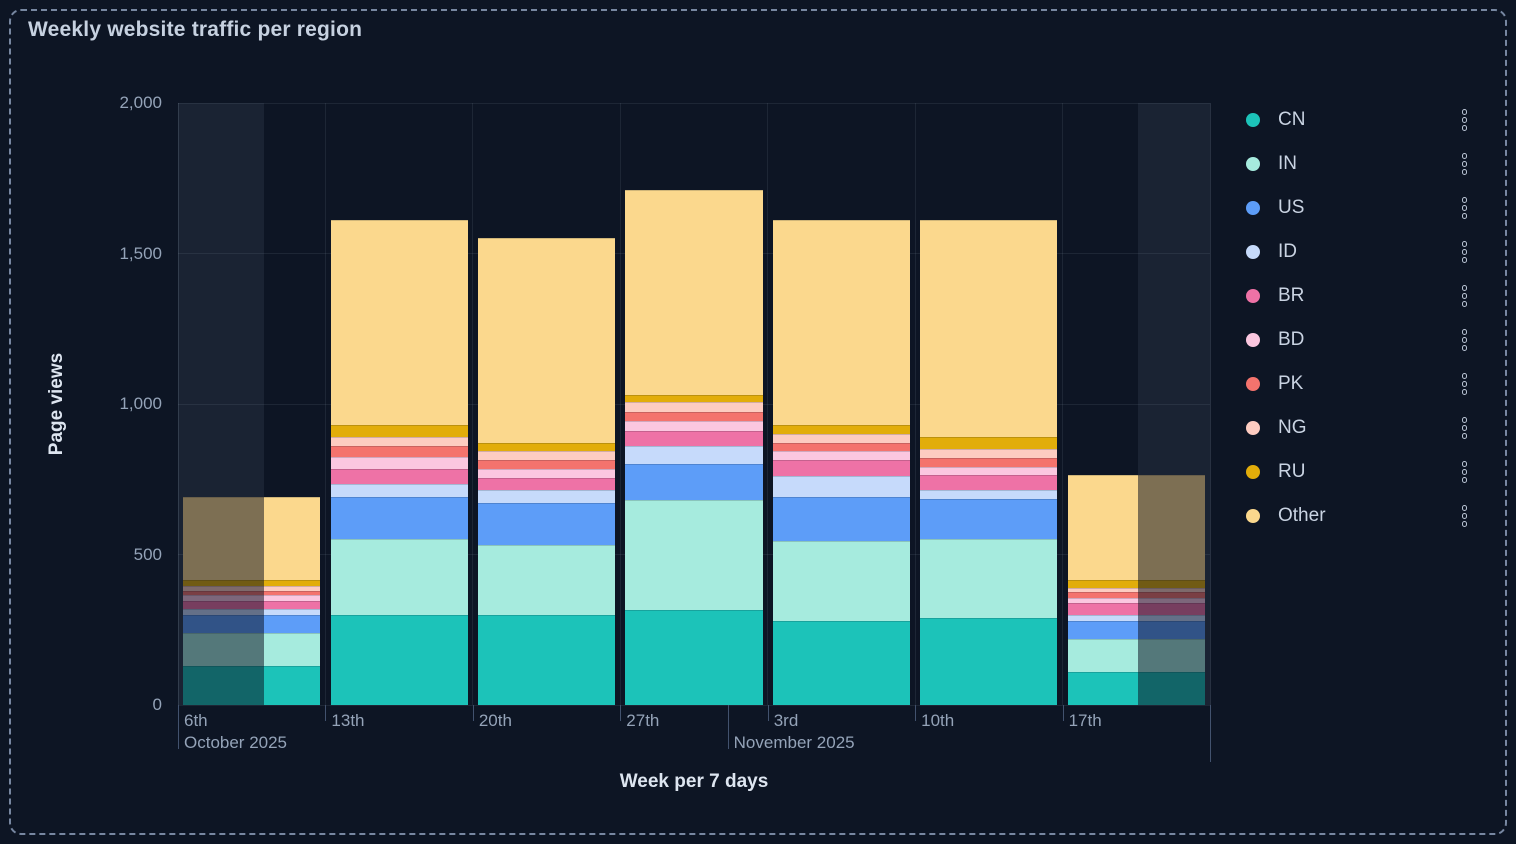 The width and height of the screenshot is (1516, 844). Describe the element at coordinates (547, 473) in the screenshot. I see `bar-segment-bd-20th` at that location.